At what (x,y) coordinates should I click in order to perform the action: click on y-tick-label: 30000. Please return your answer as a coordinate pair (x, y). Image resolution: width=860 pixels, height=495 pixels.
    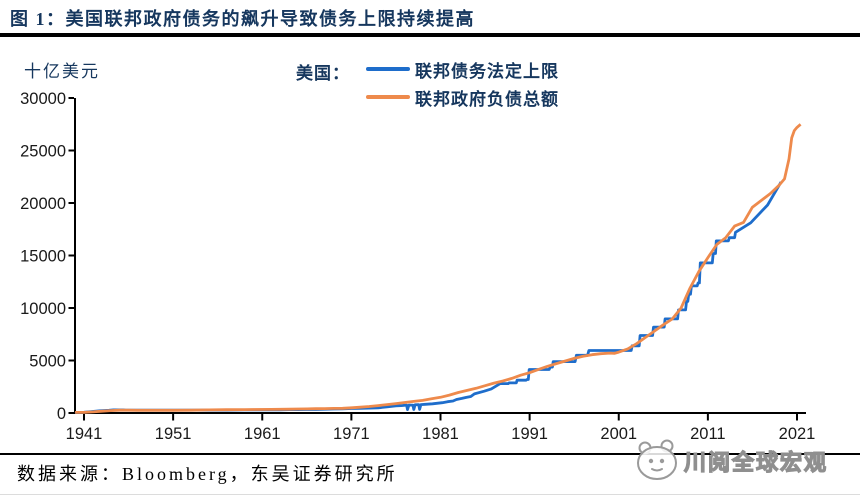
    Looking at the image, I should click on (43, 99).